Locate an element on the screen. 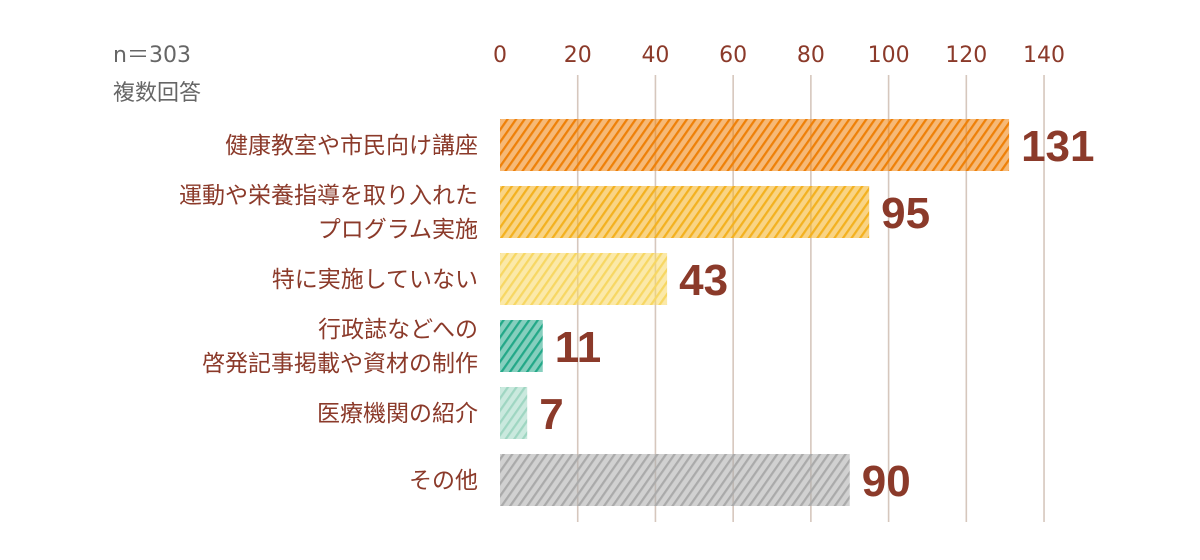  x-tick-label: 140 is located at coordinates (1044, 55).